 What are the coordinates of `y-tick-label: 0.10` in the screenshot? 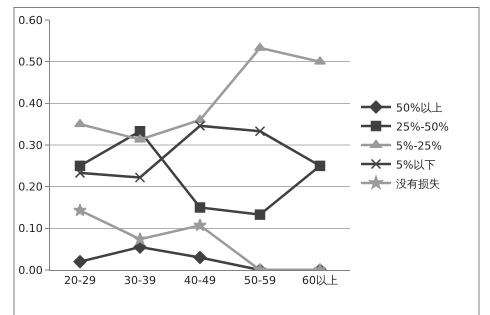 It's located at (30, 229).